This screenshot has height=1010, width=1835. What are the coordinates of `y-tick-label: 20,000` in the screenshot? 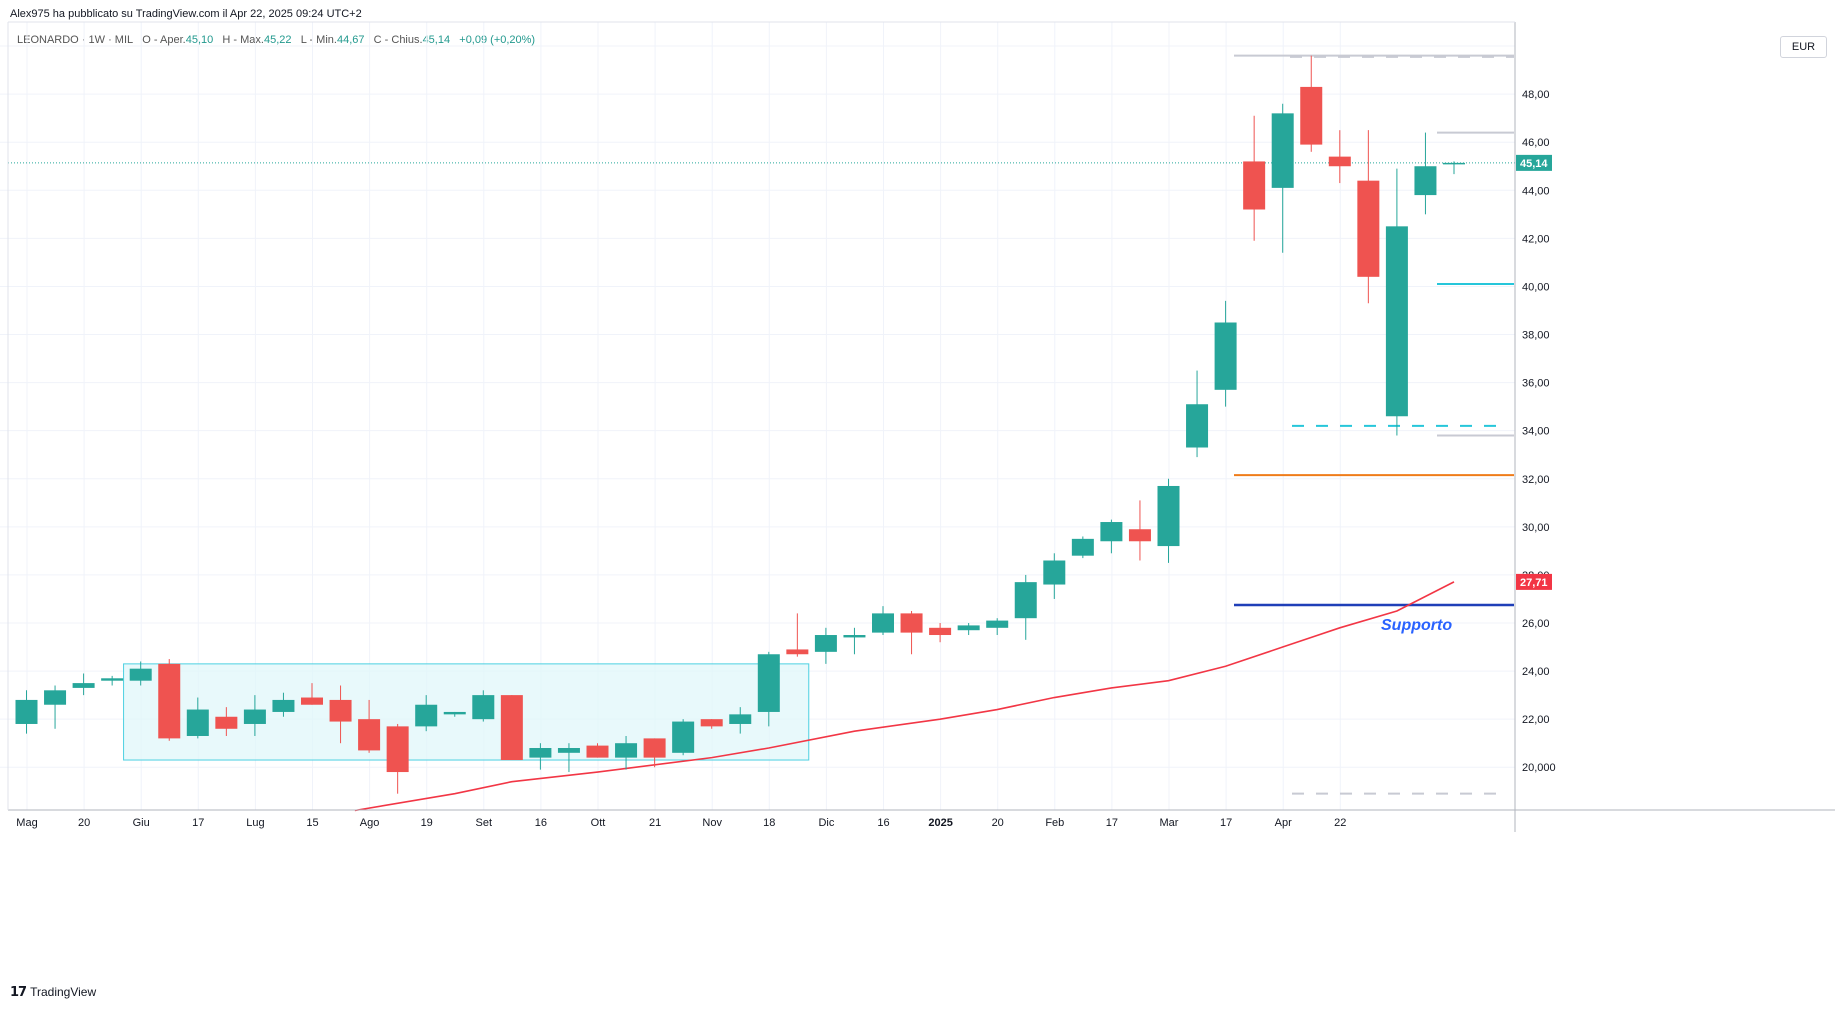 It's located at (1539, 768).